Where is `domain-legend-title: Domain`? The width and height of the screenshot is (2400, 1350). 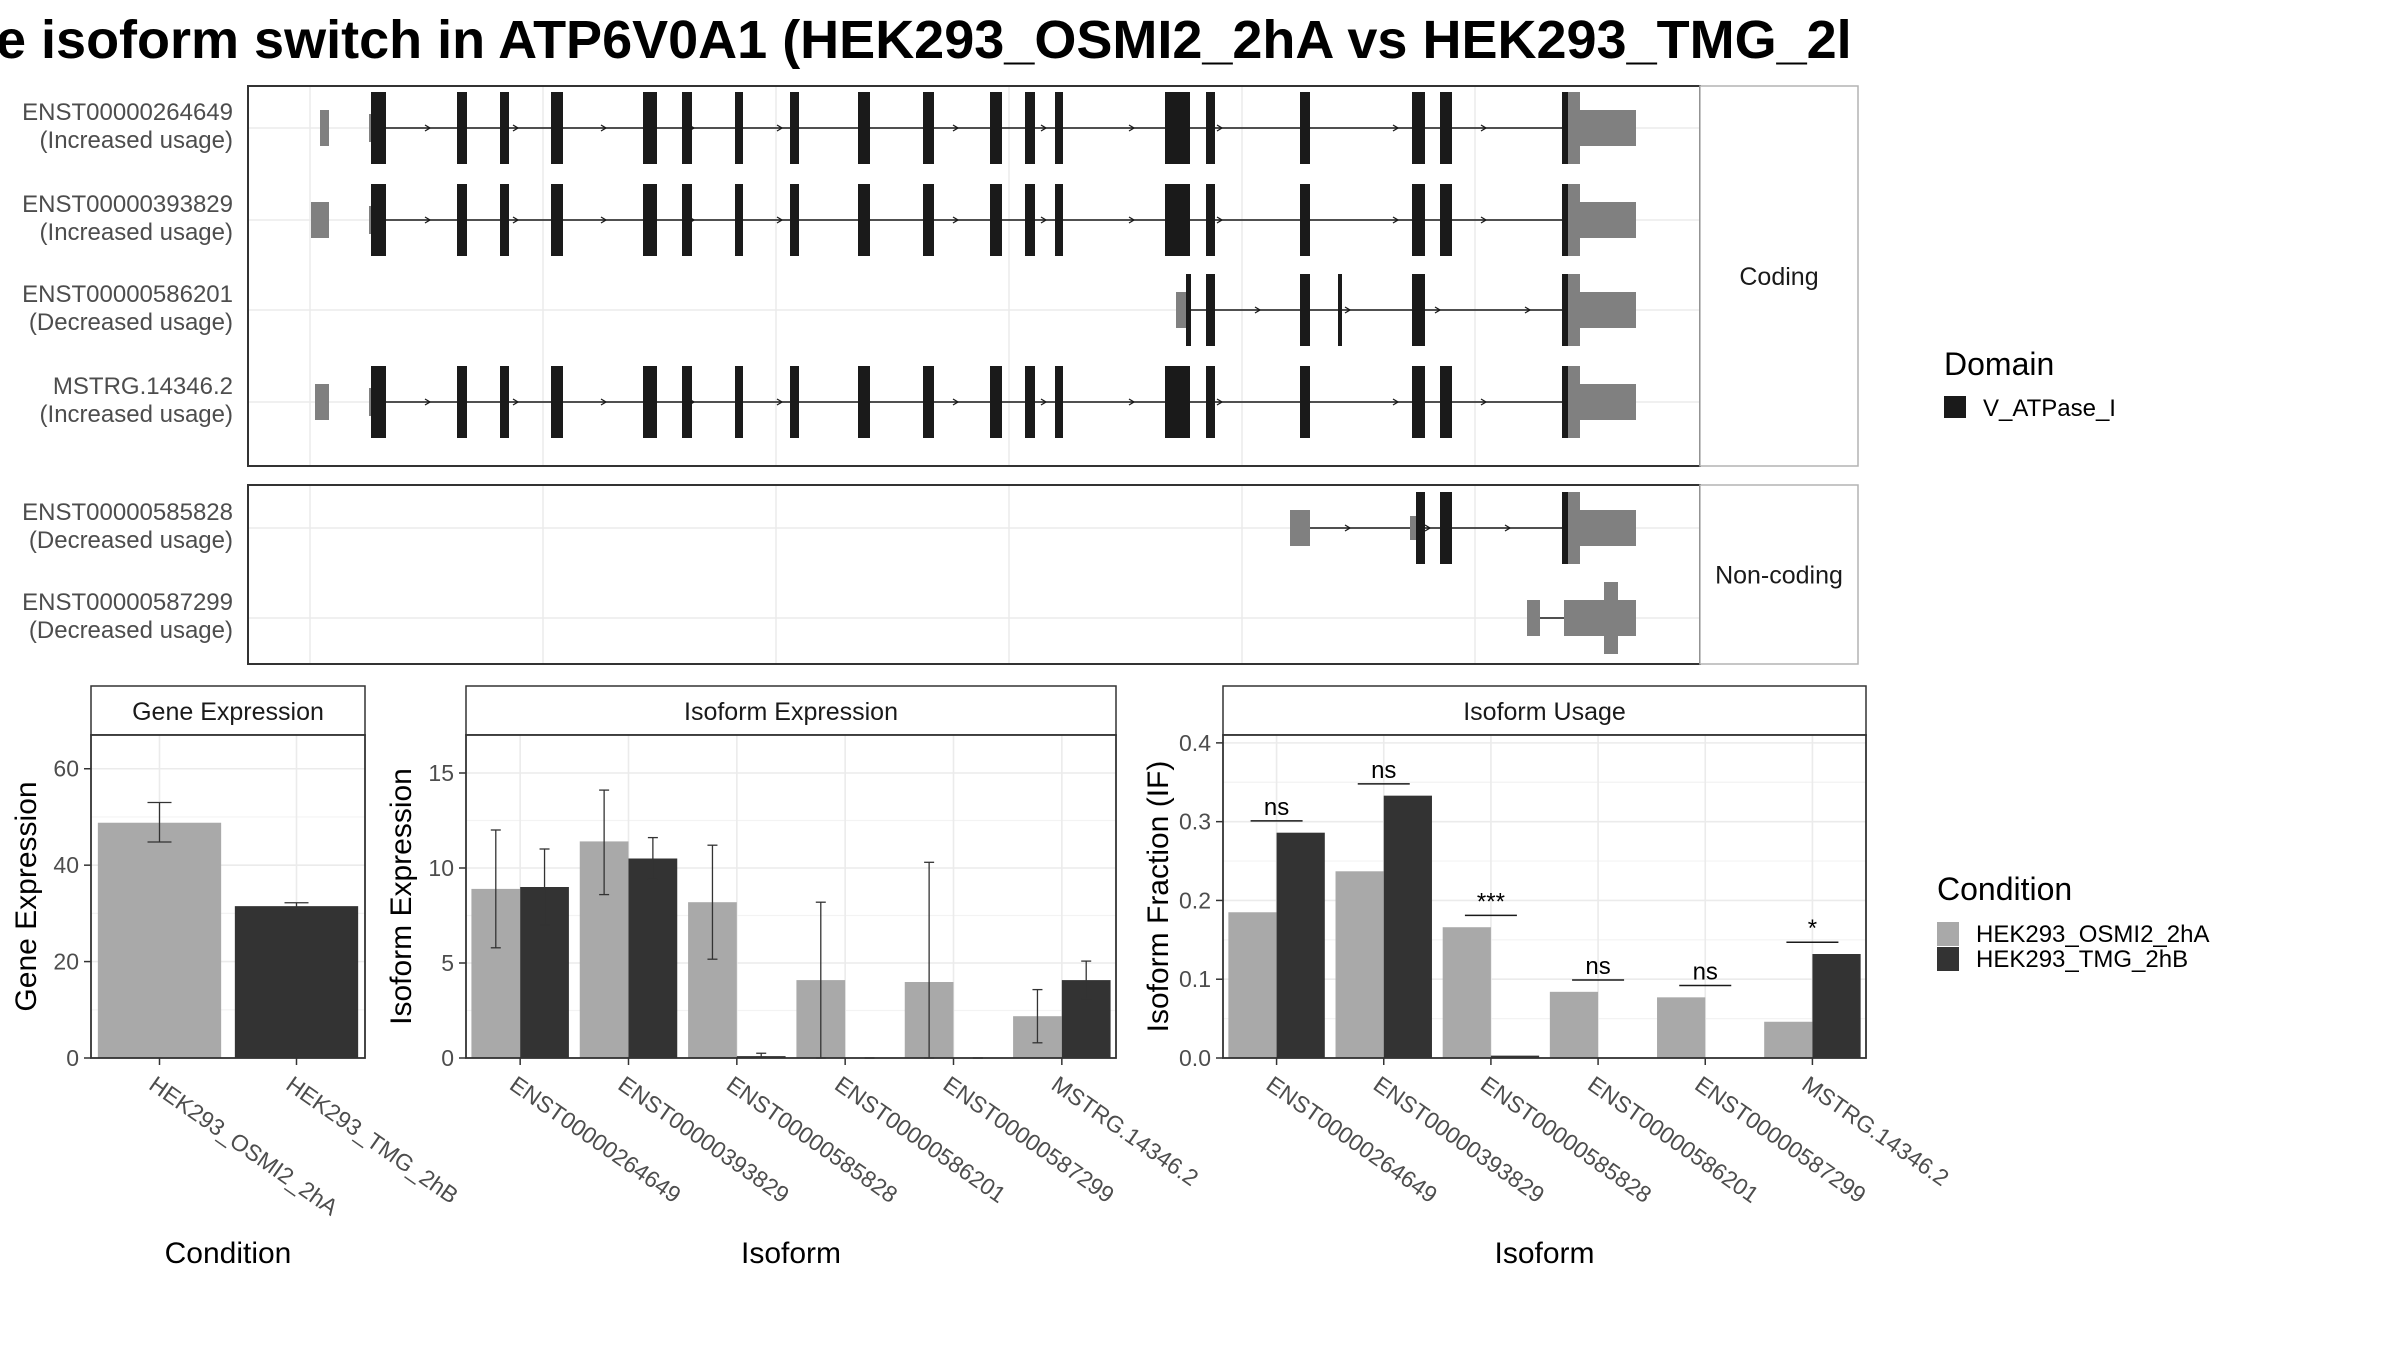
domain-legend-title: Domain is located at coordinates (1999, 364).